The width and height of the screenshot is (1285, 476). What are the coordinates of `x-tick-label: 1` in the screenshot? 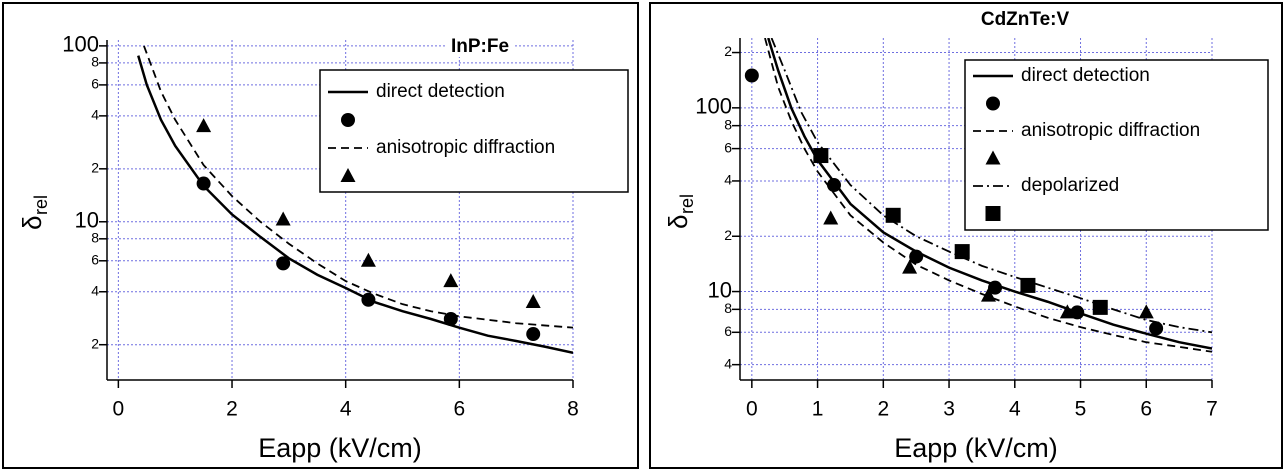 It's located at (818, 409).